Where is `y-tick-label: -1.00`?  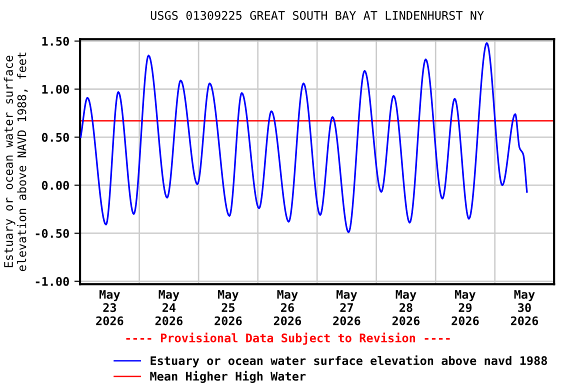 y-tick-label: -1.00 is located at coordinates (52, 281).